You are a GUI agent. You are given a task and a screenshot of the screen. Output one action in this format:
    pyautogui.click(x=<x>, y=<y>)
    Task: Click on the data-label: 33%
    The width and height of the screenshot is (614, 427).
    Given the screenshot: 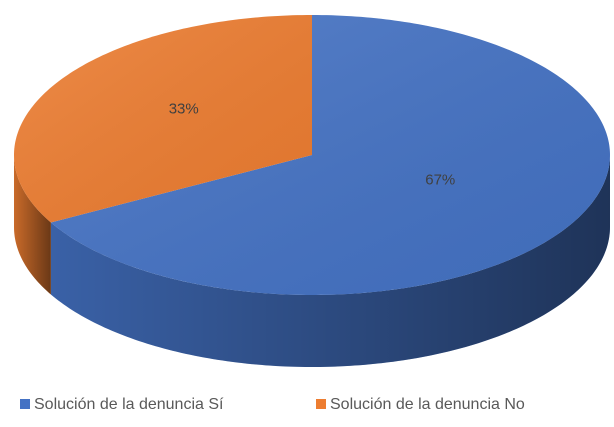 What is the action you would take?
    pyautogui.click(x=184, y=108)
    